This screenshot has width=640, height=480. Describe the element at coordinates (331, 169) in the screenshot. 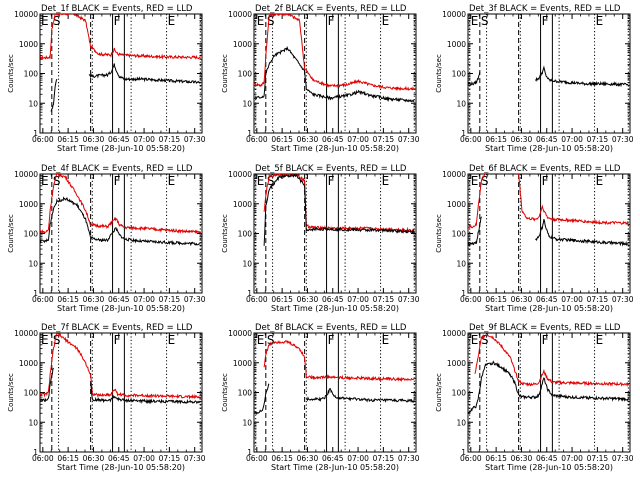

I see `panel-title: Det_5f BLACK = Events, RED = LLD` at that location.